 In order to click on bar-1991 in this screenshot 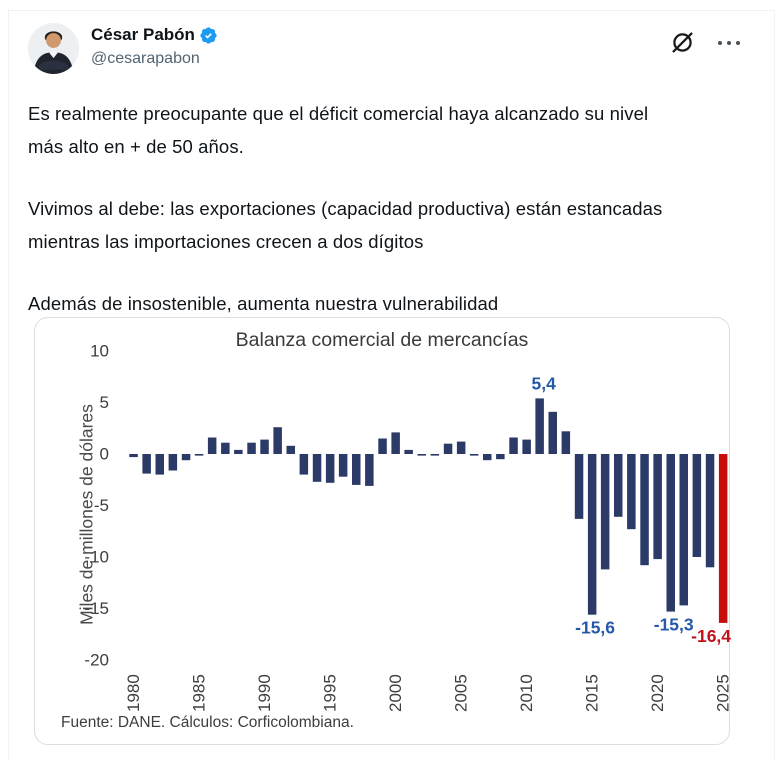, I will do `click(277, 440)`.